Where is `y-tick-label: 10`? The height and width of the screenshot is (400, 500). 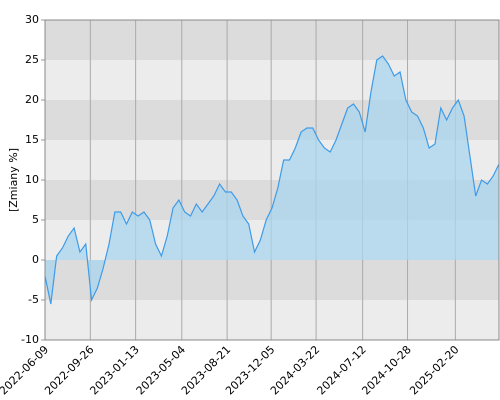 y-tick-label: 10 is located at coordinates (32, 179).